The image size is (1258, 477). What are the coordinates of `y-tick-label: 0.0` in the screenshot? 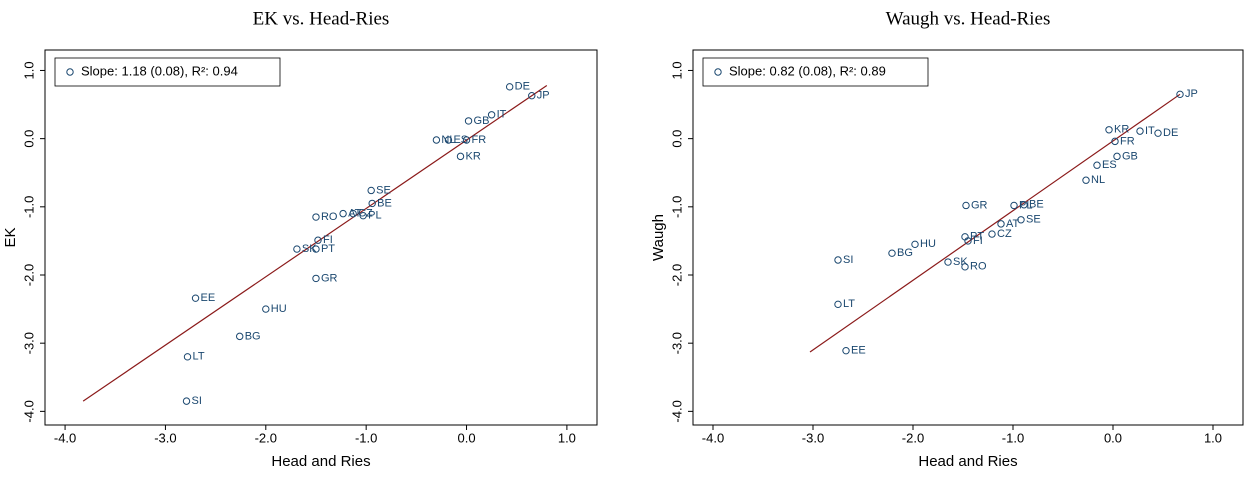 It's located at (676, 139).